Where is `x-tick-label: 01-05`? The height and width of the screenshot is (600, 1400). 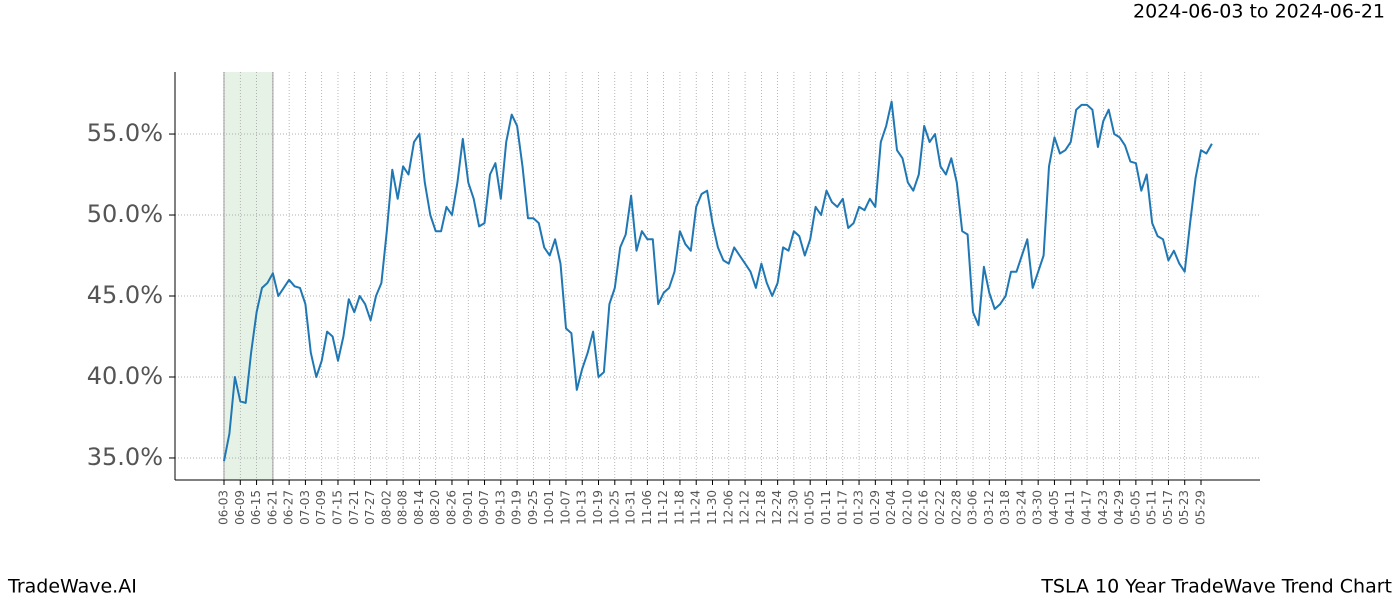
x-tick-label: 01-05 is located at coordinates (810, 507).